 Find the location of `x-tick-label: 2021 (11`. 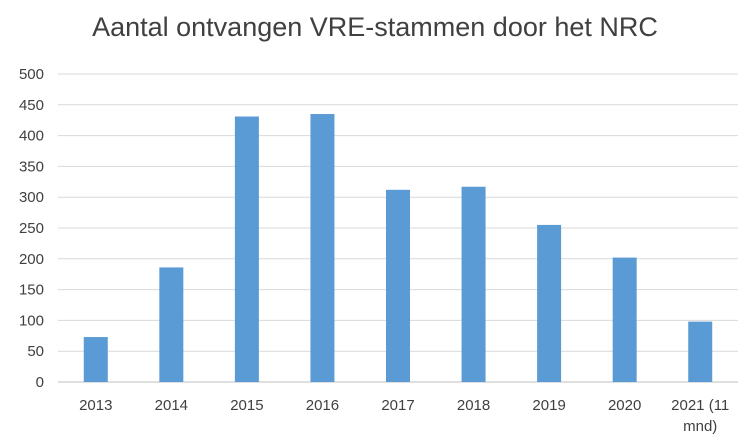

x-tick-label: 2021 (11 is located at coordinates (700, 405).